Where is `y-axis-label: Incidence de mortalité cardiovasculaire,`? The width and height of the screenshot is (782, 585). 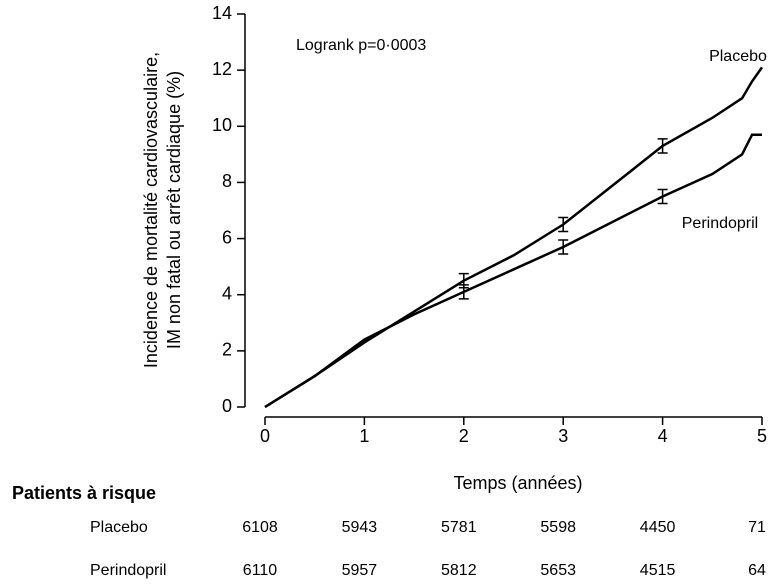 y-axis-label: Incidence de mortalité cardiovasculaire, is located at coordinates (151, 210).